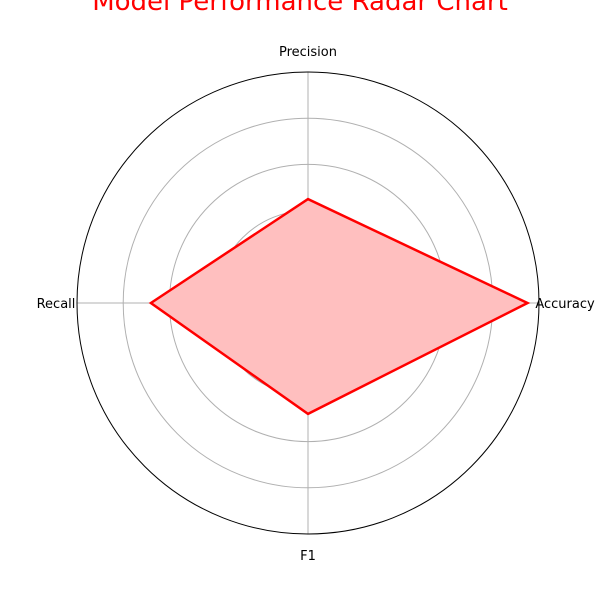 The image size is (600, 600). I want to click on axis-label-precision: Precision, so click(308, 52).